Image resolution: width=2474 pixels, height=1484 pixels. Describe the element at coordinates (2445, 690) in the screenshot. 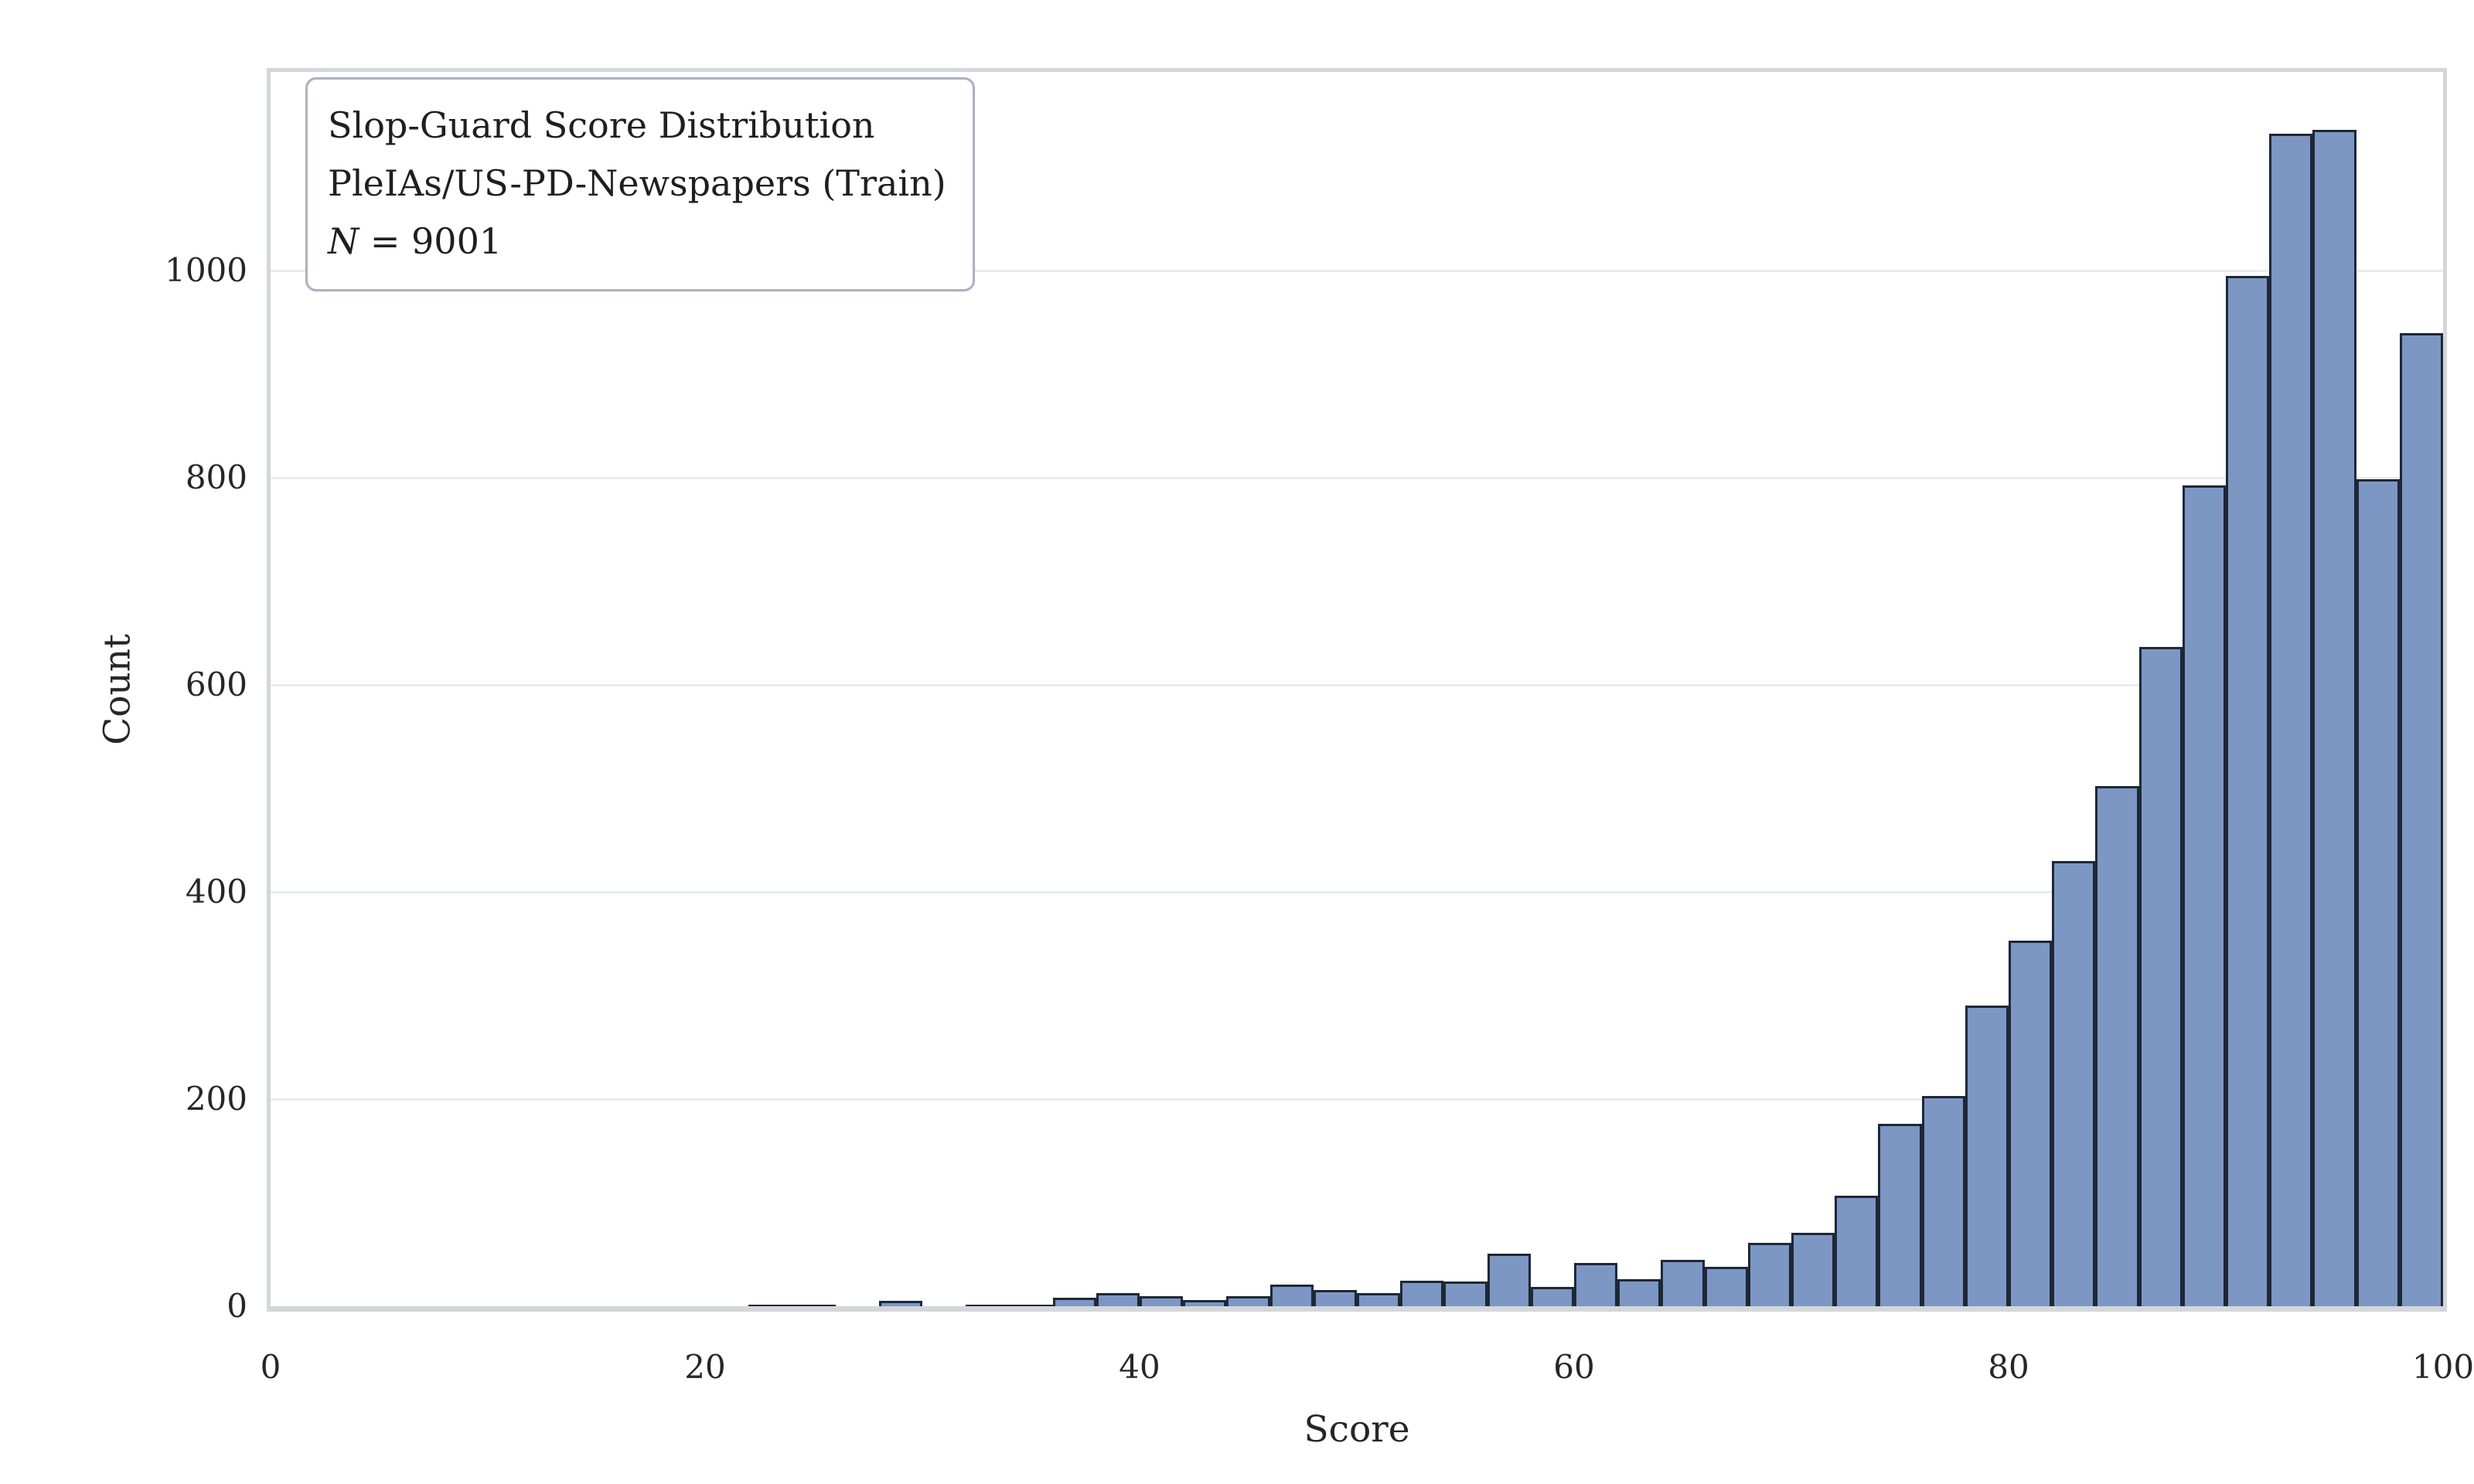

I see `plot-right-spine` at that location.